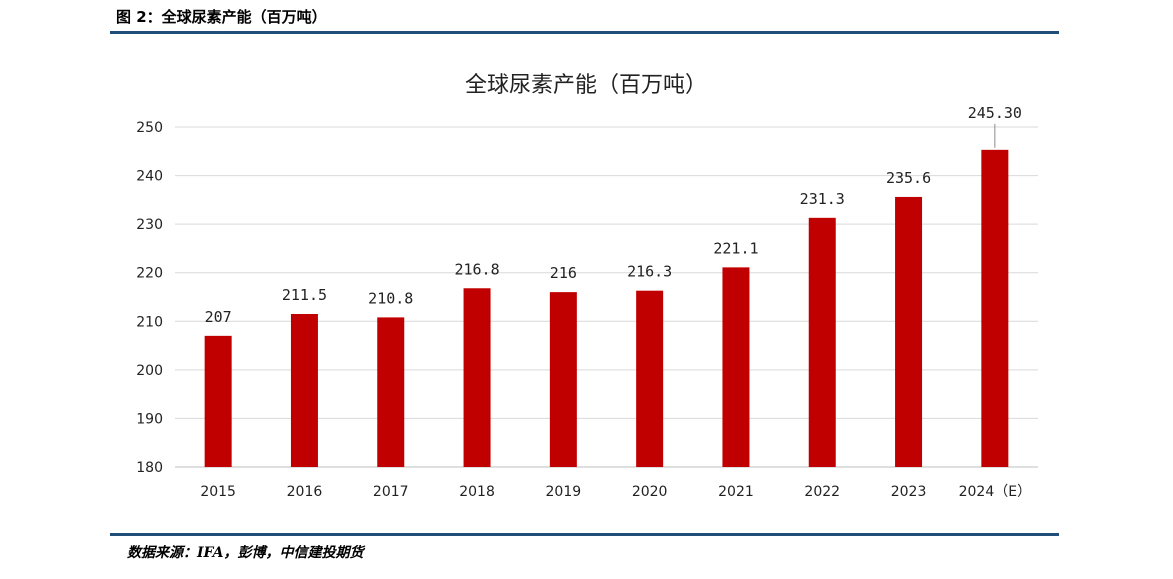 Image resolution: width=1173 pixels, height=579 pixels. I want to click on chart-title: 全球尿素产能（百万吨）, so click(586, 85).